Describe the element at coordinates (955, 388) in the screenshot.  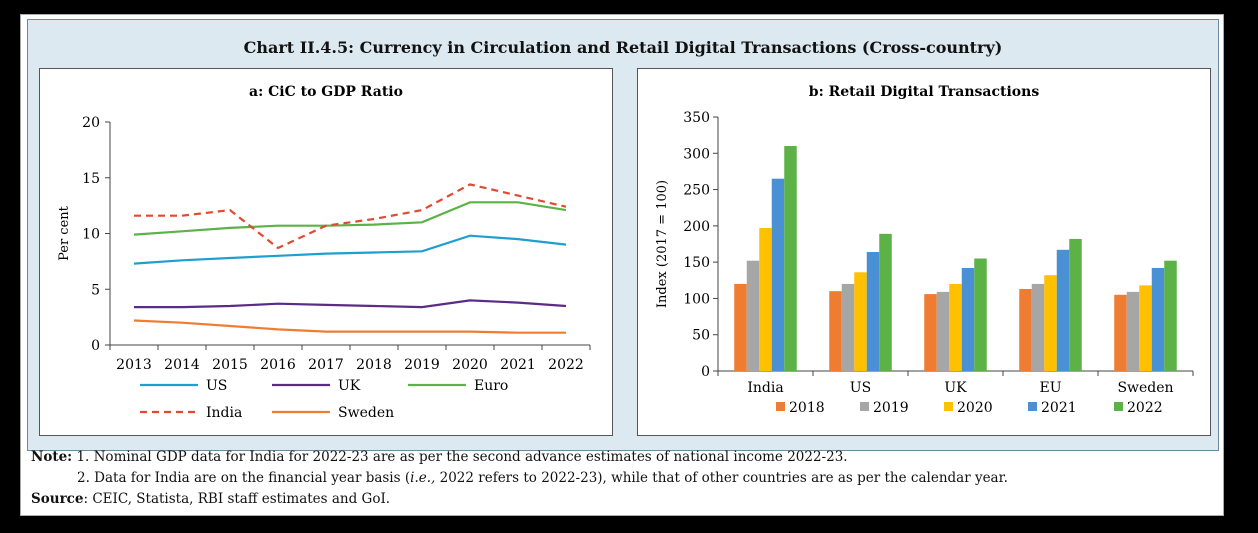
I see `x-tick-label: UK` at that location.